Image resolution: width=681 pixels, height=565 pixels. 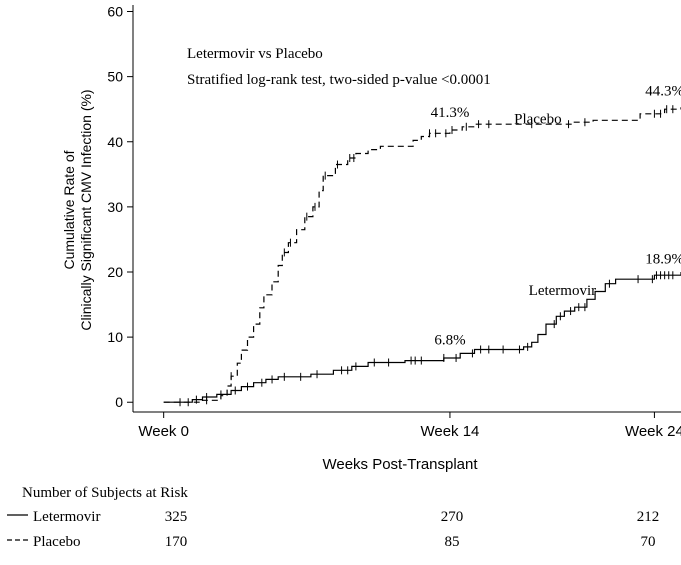 What do you see at coordinates (176, 542) in the screenshot?
I see `risk-placebo-week0: 170` at bounding box center [176, 542].